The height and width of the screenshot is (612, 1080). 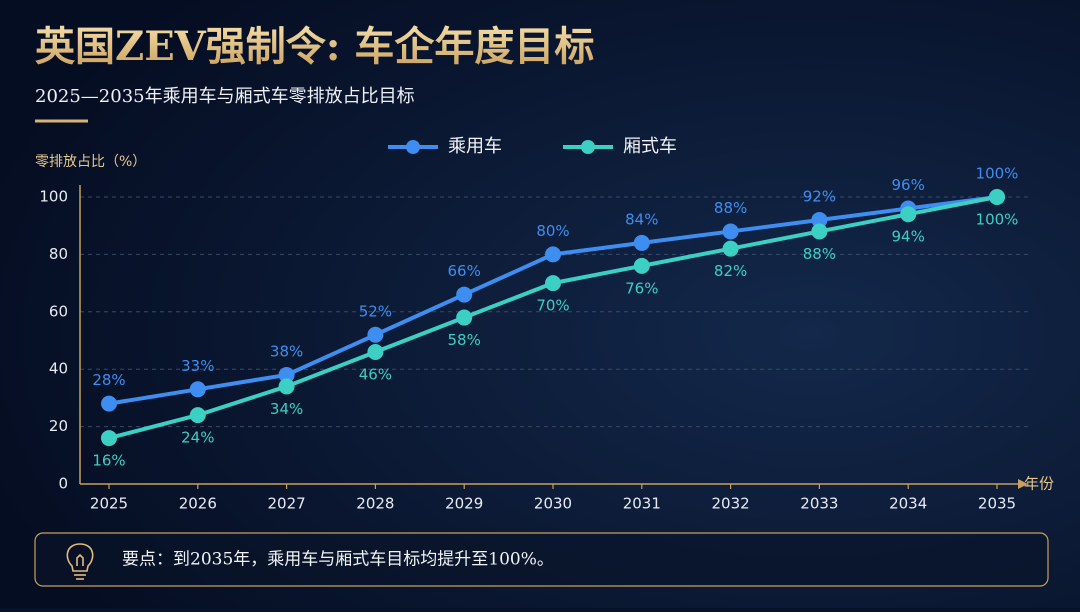 I want to click on data-label: 58%, so click(x=464, y=340).